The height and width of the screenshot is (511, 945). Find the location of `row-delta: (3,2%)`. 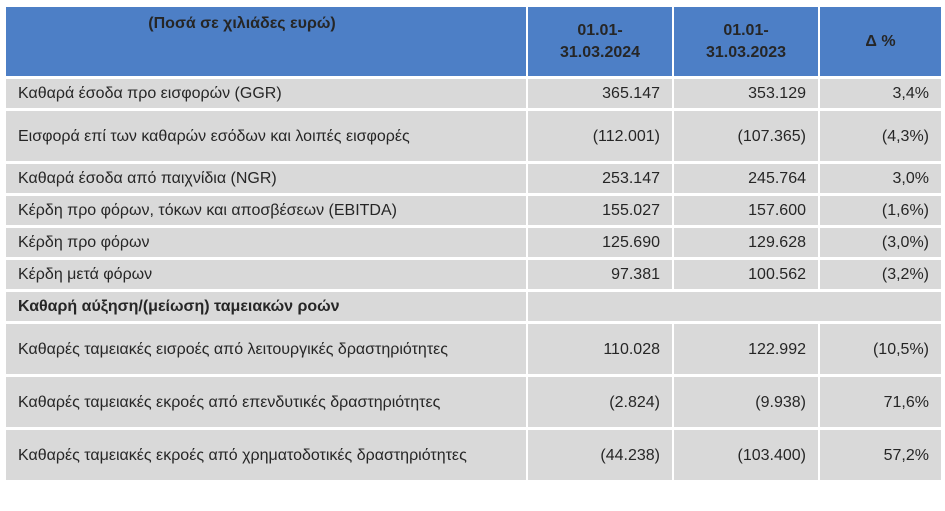

row-delta: (3,2%) is located at coordinates (880, 274).